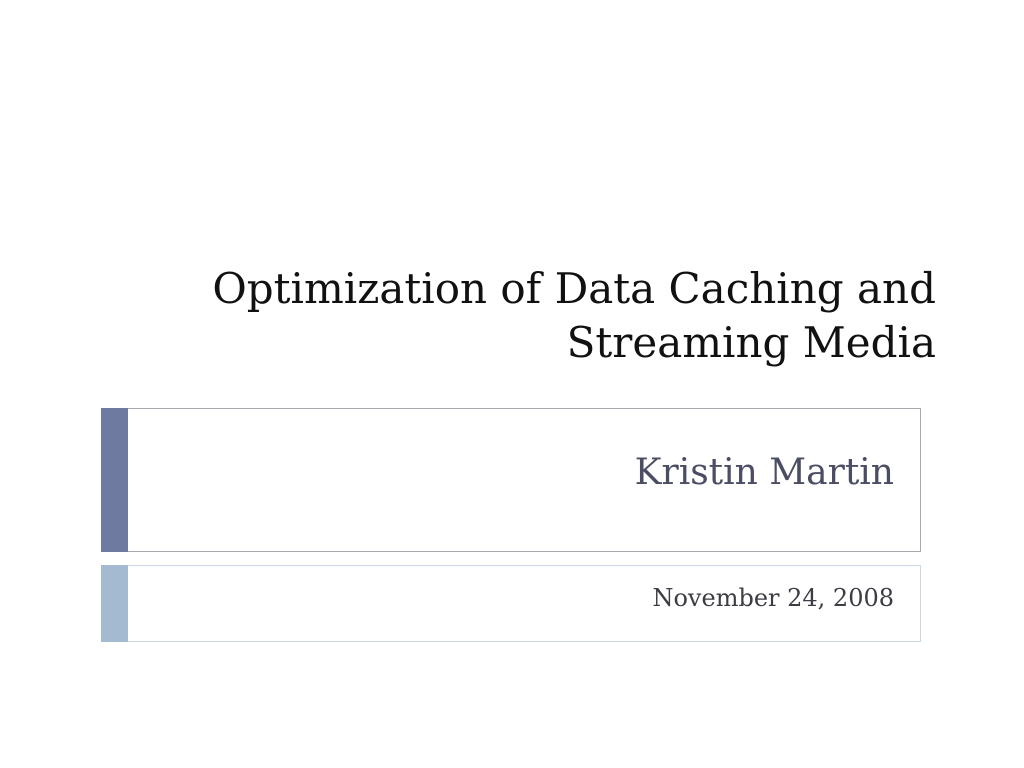 The width and height of the screenshot is (1024, 768). I want to click on date-accent-bar, so click(114, 603).